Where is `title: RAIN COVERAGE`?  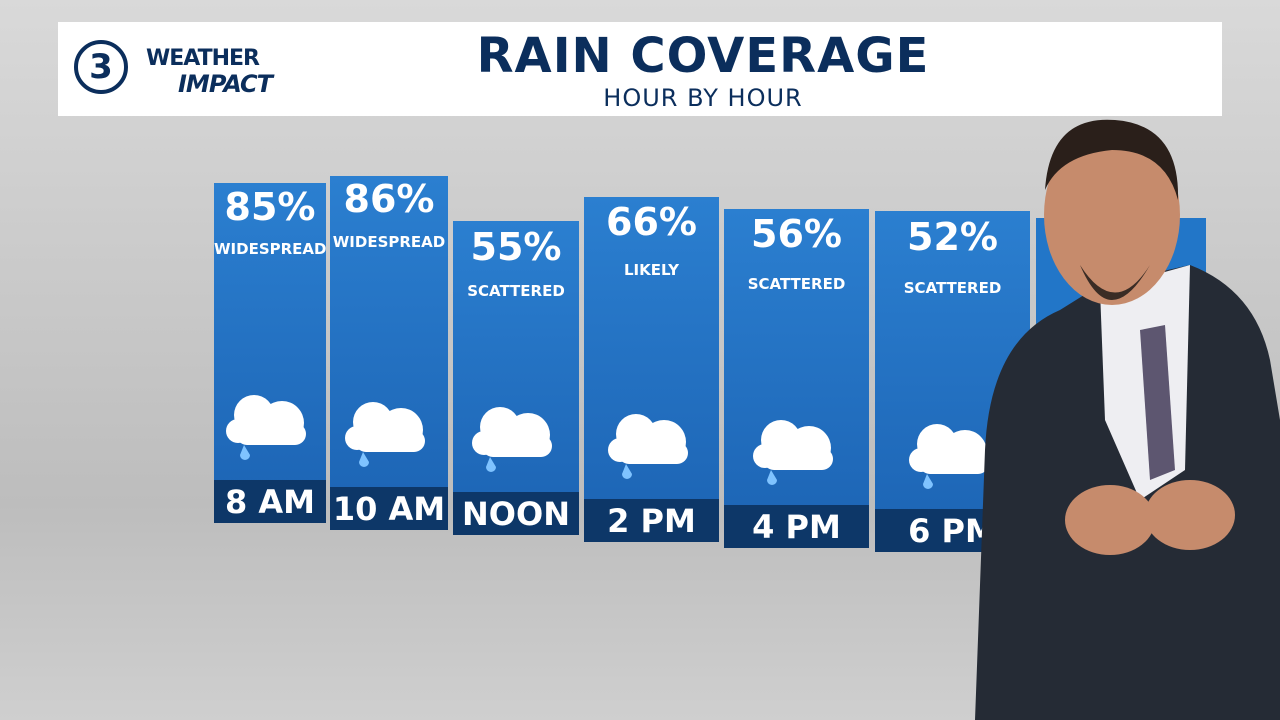
title: RAIN COVERAGE is located at coordinates (703, 56).